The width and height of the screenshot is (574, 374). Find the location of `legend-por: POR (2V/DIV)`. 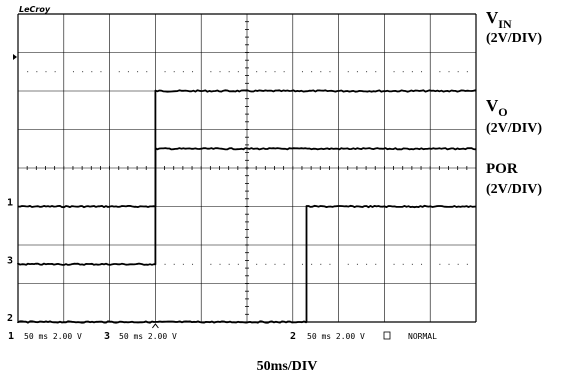

legend-por: POR (2V/DIV) is located at coordinates (514, 179).